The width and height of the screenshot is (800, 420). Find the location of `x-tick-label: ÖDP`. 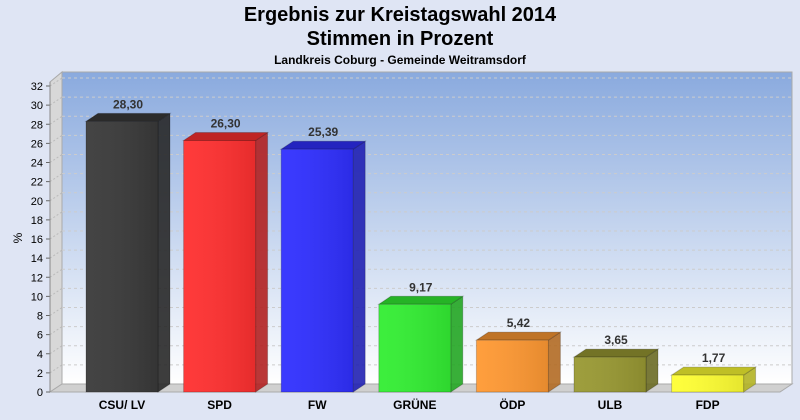

x-tick-label: ÖDP is located at coordinates (512, 404).